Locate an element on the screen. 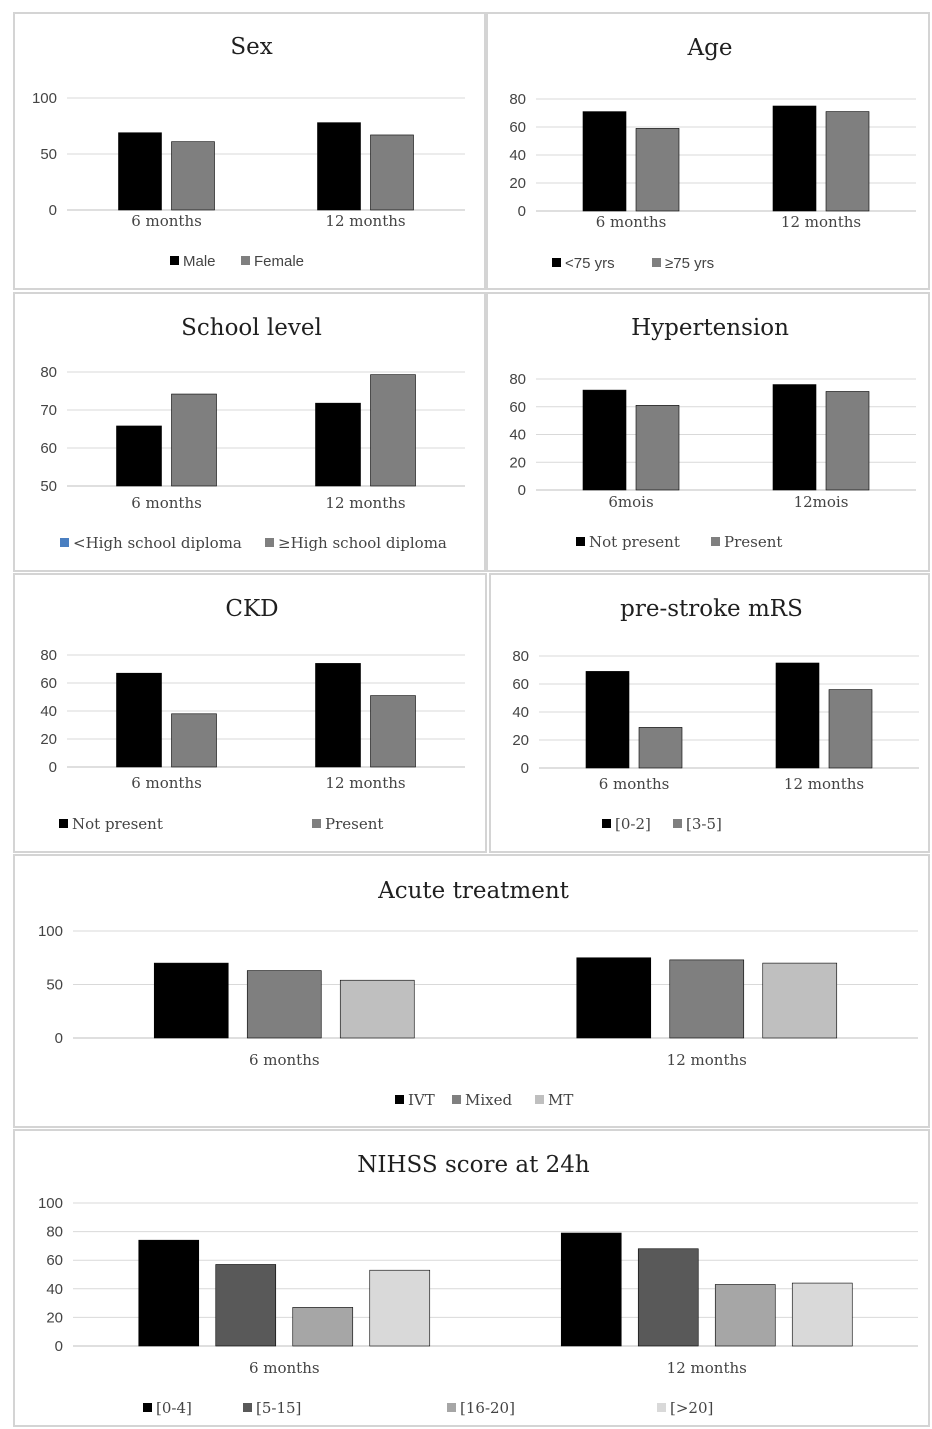 The width and height of the screenshot is (932, 1429). legend-label-gt20: [>20] is located at coordinates (691, 1408).